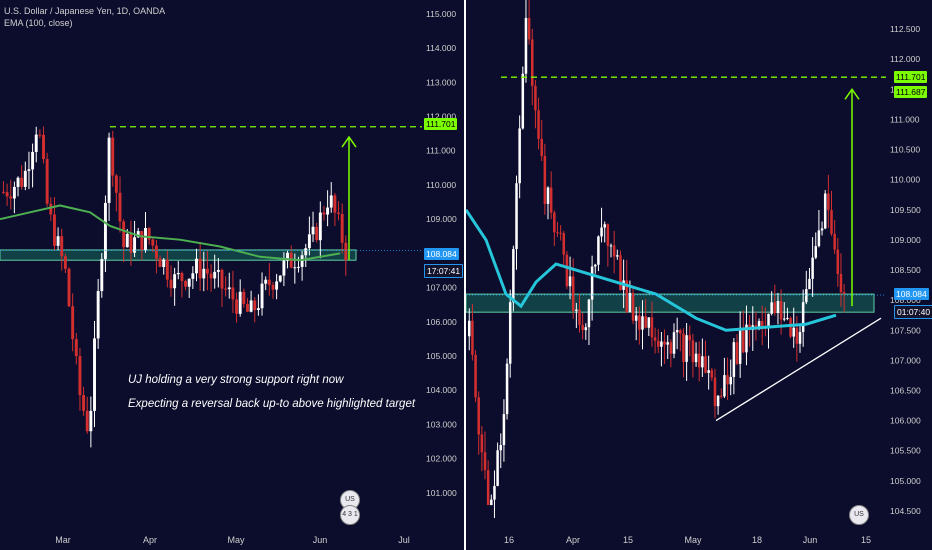 Image resolution: width=932 pixels, height=550 pixels. I want to click on y-tick-label: 106.000, so click(905, 421).